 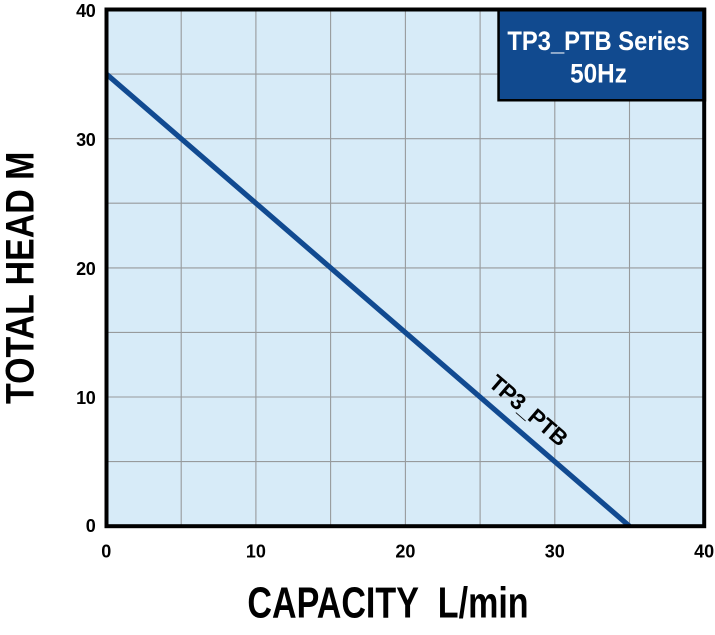 What do you see at coordinates (387, 603) in the screenshot?
I see `svg-text: CAPACITY L/min` at bounding box center [387, 603].